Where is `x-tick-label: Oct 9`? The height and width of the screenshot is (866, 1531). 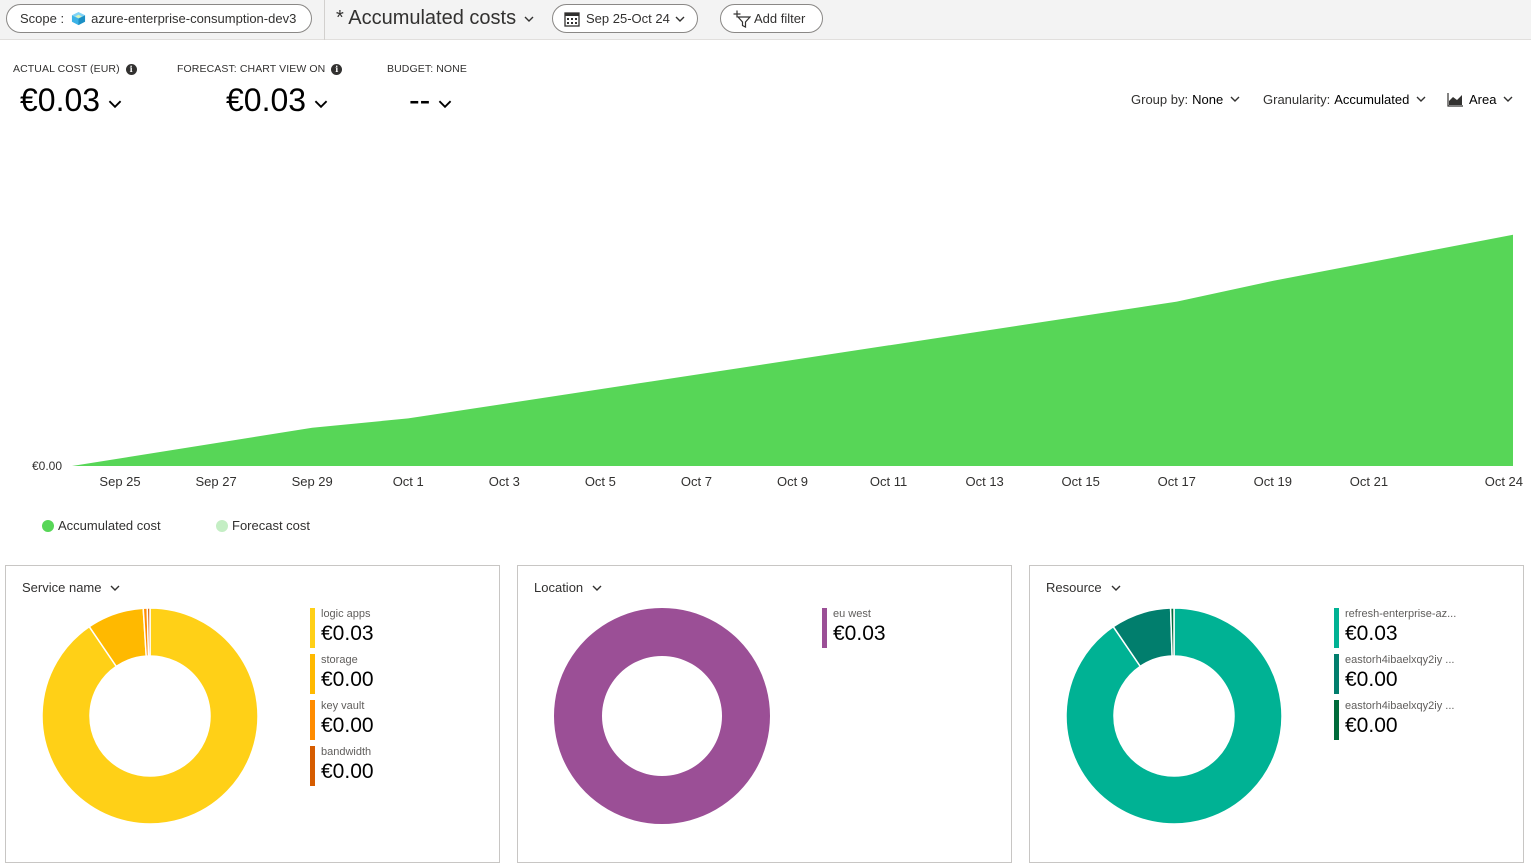 x-tick-label: Oct 9 is located at coordinates (792, 481).